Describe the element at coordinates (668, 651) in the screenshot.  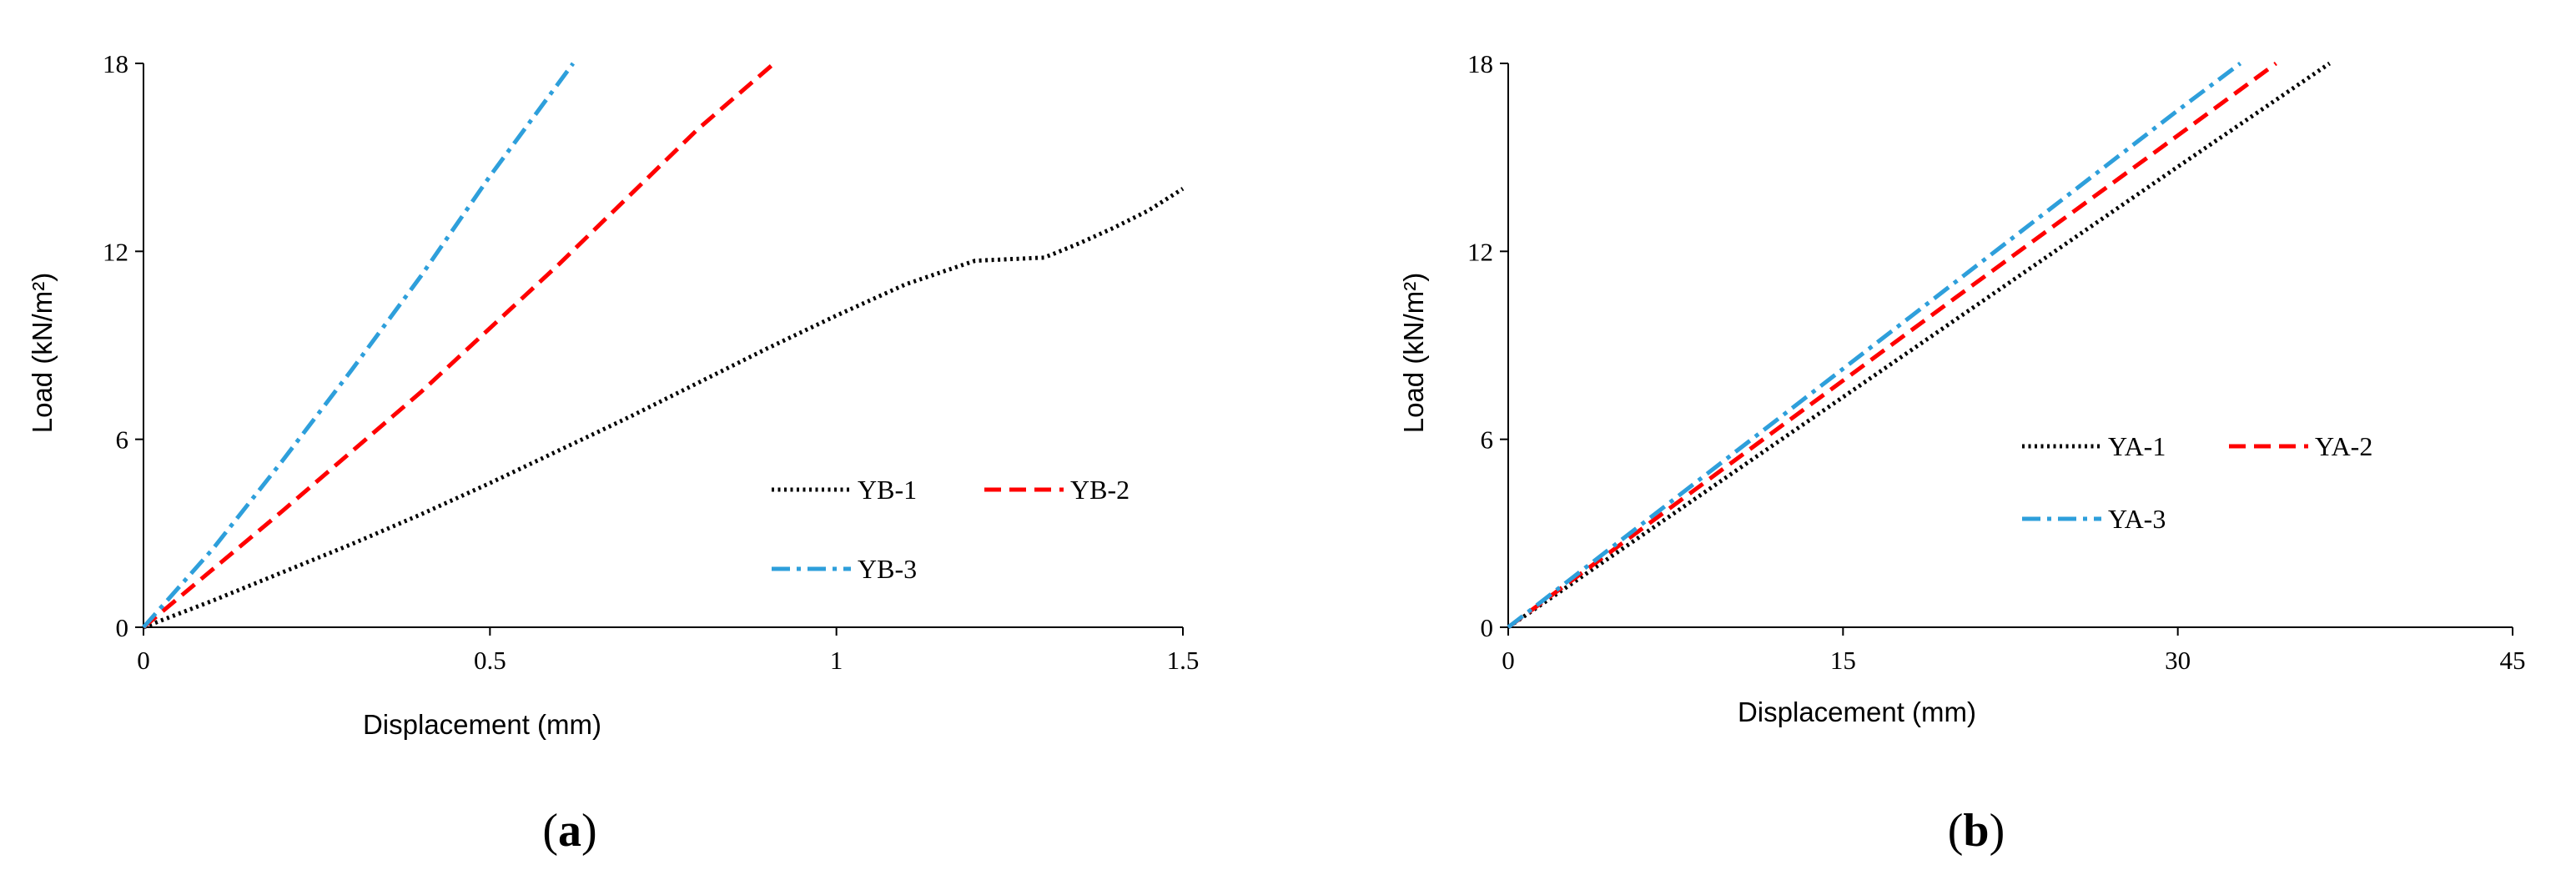
I see `x-ticks-a: 0 0.5 1 1.5` at that location.